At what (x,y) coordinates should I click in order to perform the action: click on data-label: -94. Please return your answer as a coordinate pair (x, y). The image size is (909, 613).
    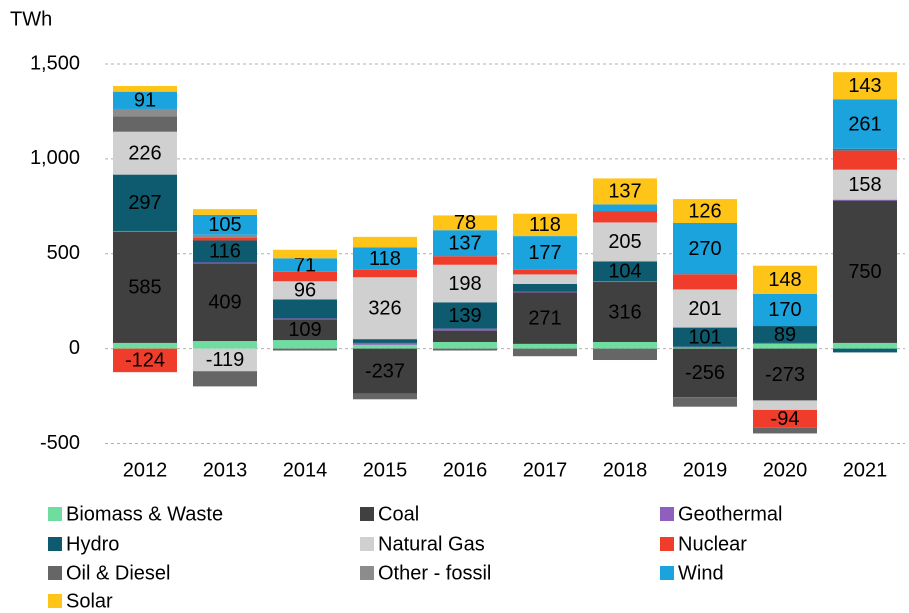
    Looking at the image, I should click on (785, 419).